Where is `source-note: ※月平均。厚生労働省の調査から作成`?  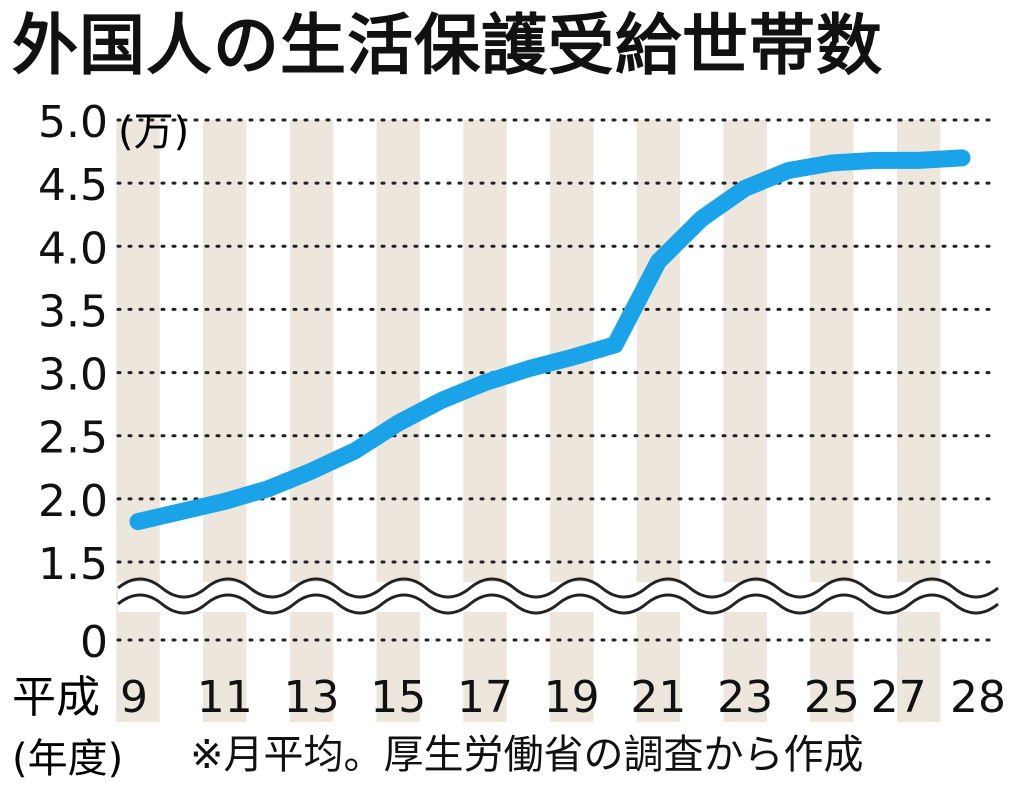 source-note: ※月平均。厚生労働省の調査から作成 is located at coordinates (527, 755).